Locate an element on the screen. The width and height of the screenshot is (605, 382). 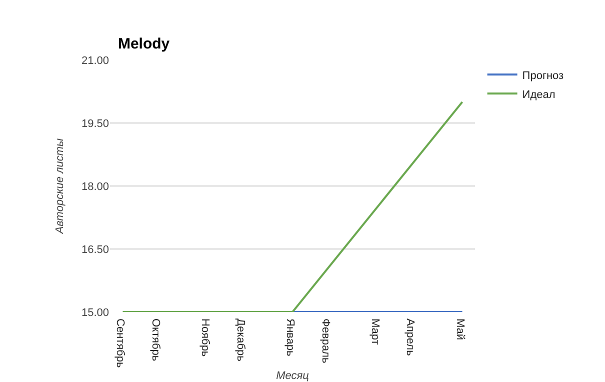
y-tick-label: 15.00 is located at coordinates (95, 312).